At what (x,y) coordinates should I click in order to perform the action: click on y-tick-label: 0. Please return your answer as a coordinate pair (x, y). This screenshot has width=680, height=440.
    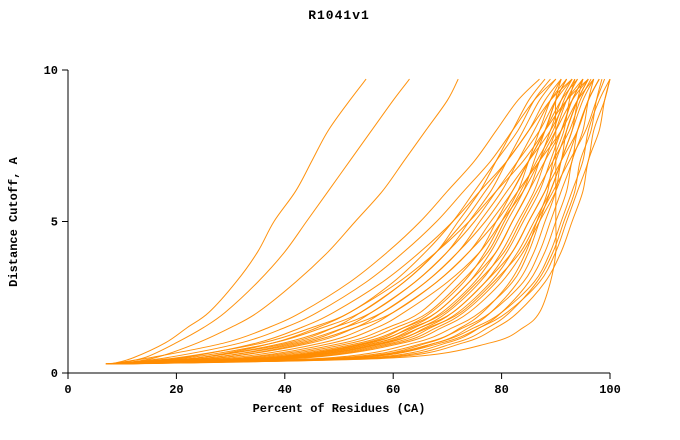
    Looking at the image, I should click on (54, 374).